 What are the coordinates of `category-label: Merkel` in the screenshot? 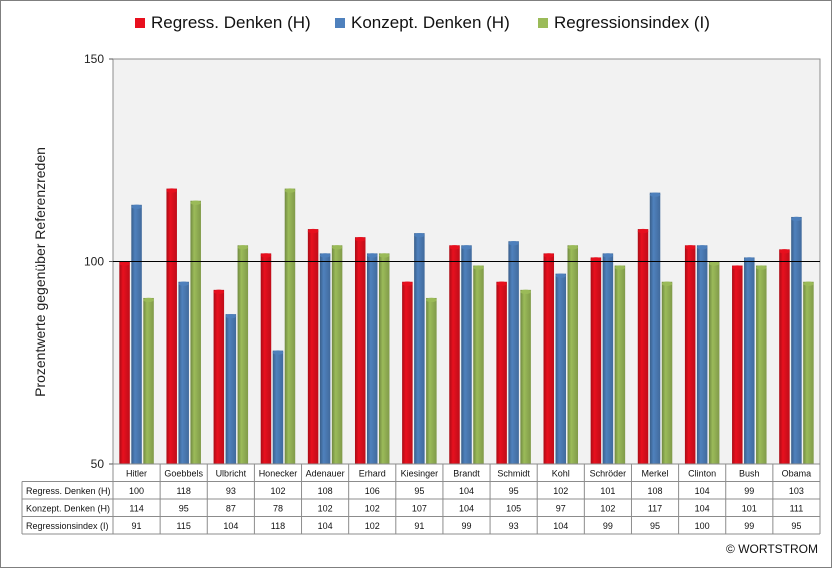 It's located at (655, 474).